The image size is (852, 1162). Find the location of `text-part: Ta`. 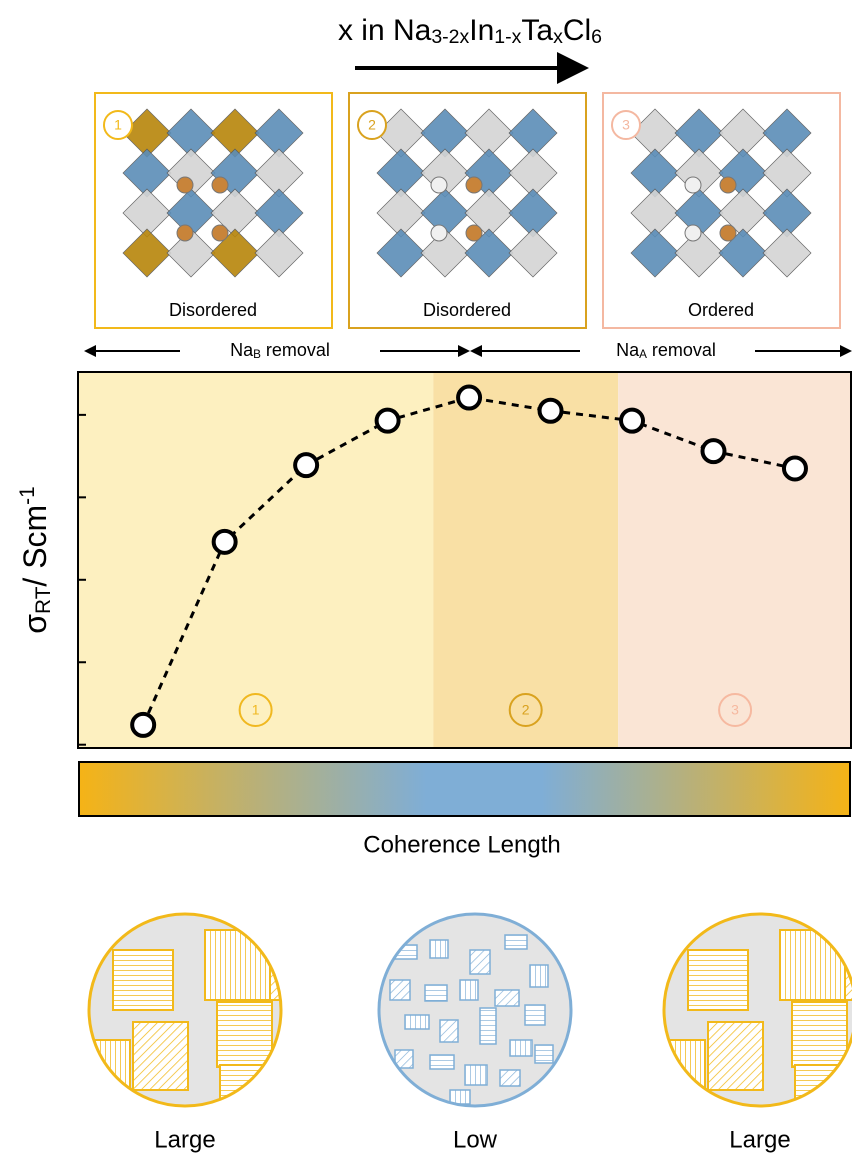

text-part: Ta is located at coordinates (537, 30).